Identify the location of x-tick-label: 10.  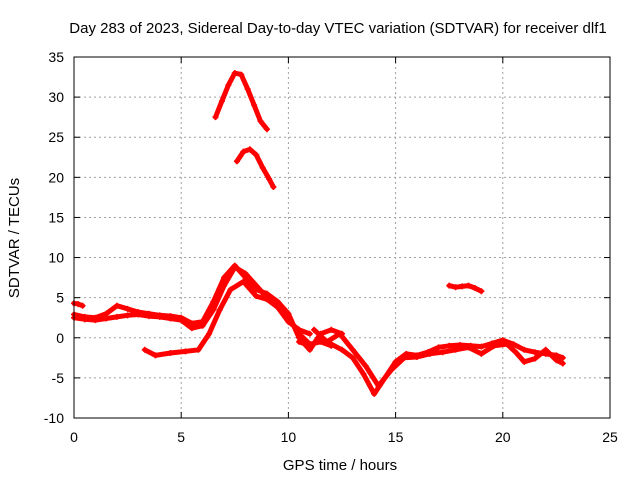
(289, 437).